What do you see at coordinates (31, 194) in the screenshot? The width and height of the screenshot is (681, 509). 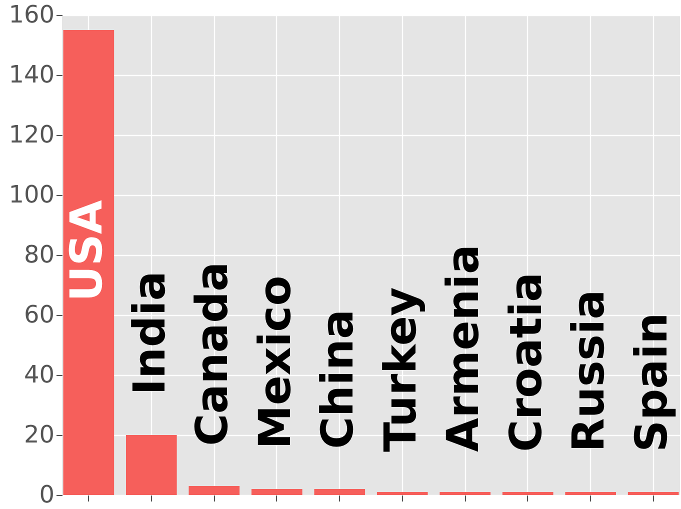 I see `y-tick-label: 100` at bounding box center [31, 194].